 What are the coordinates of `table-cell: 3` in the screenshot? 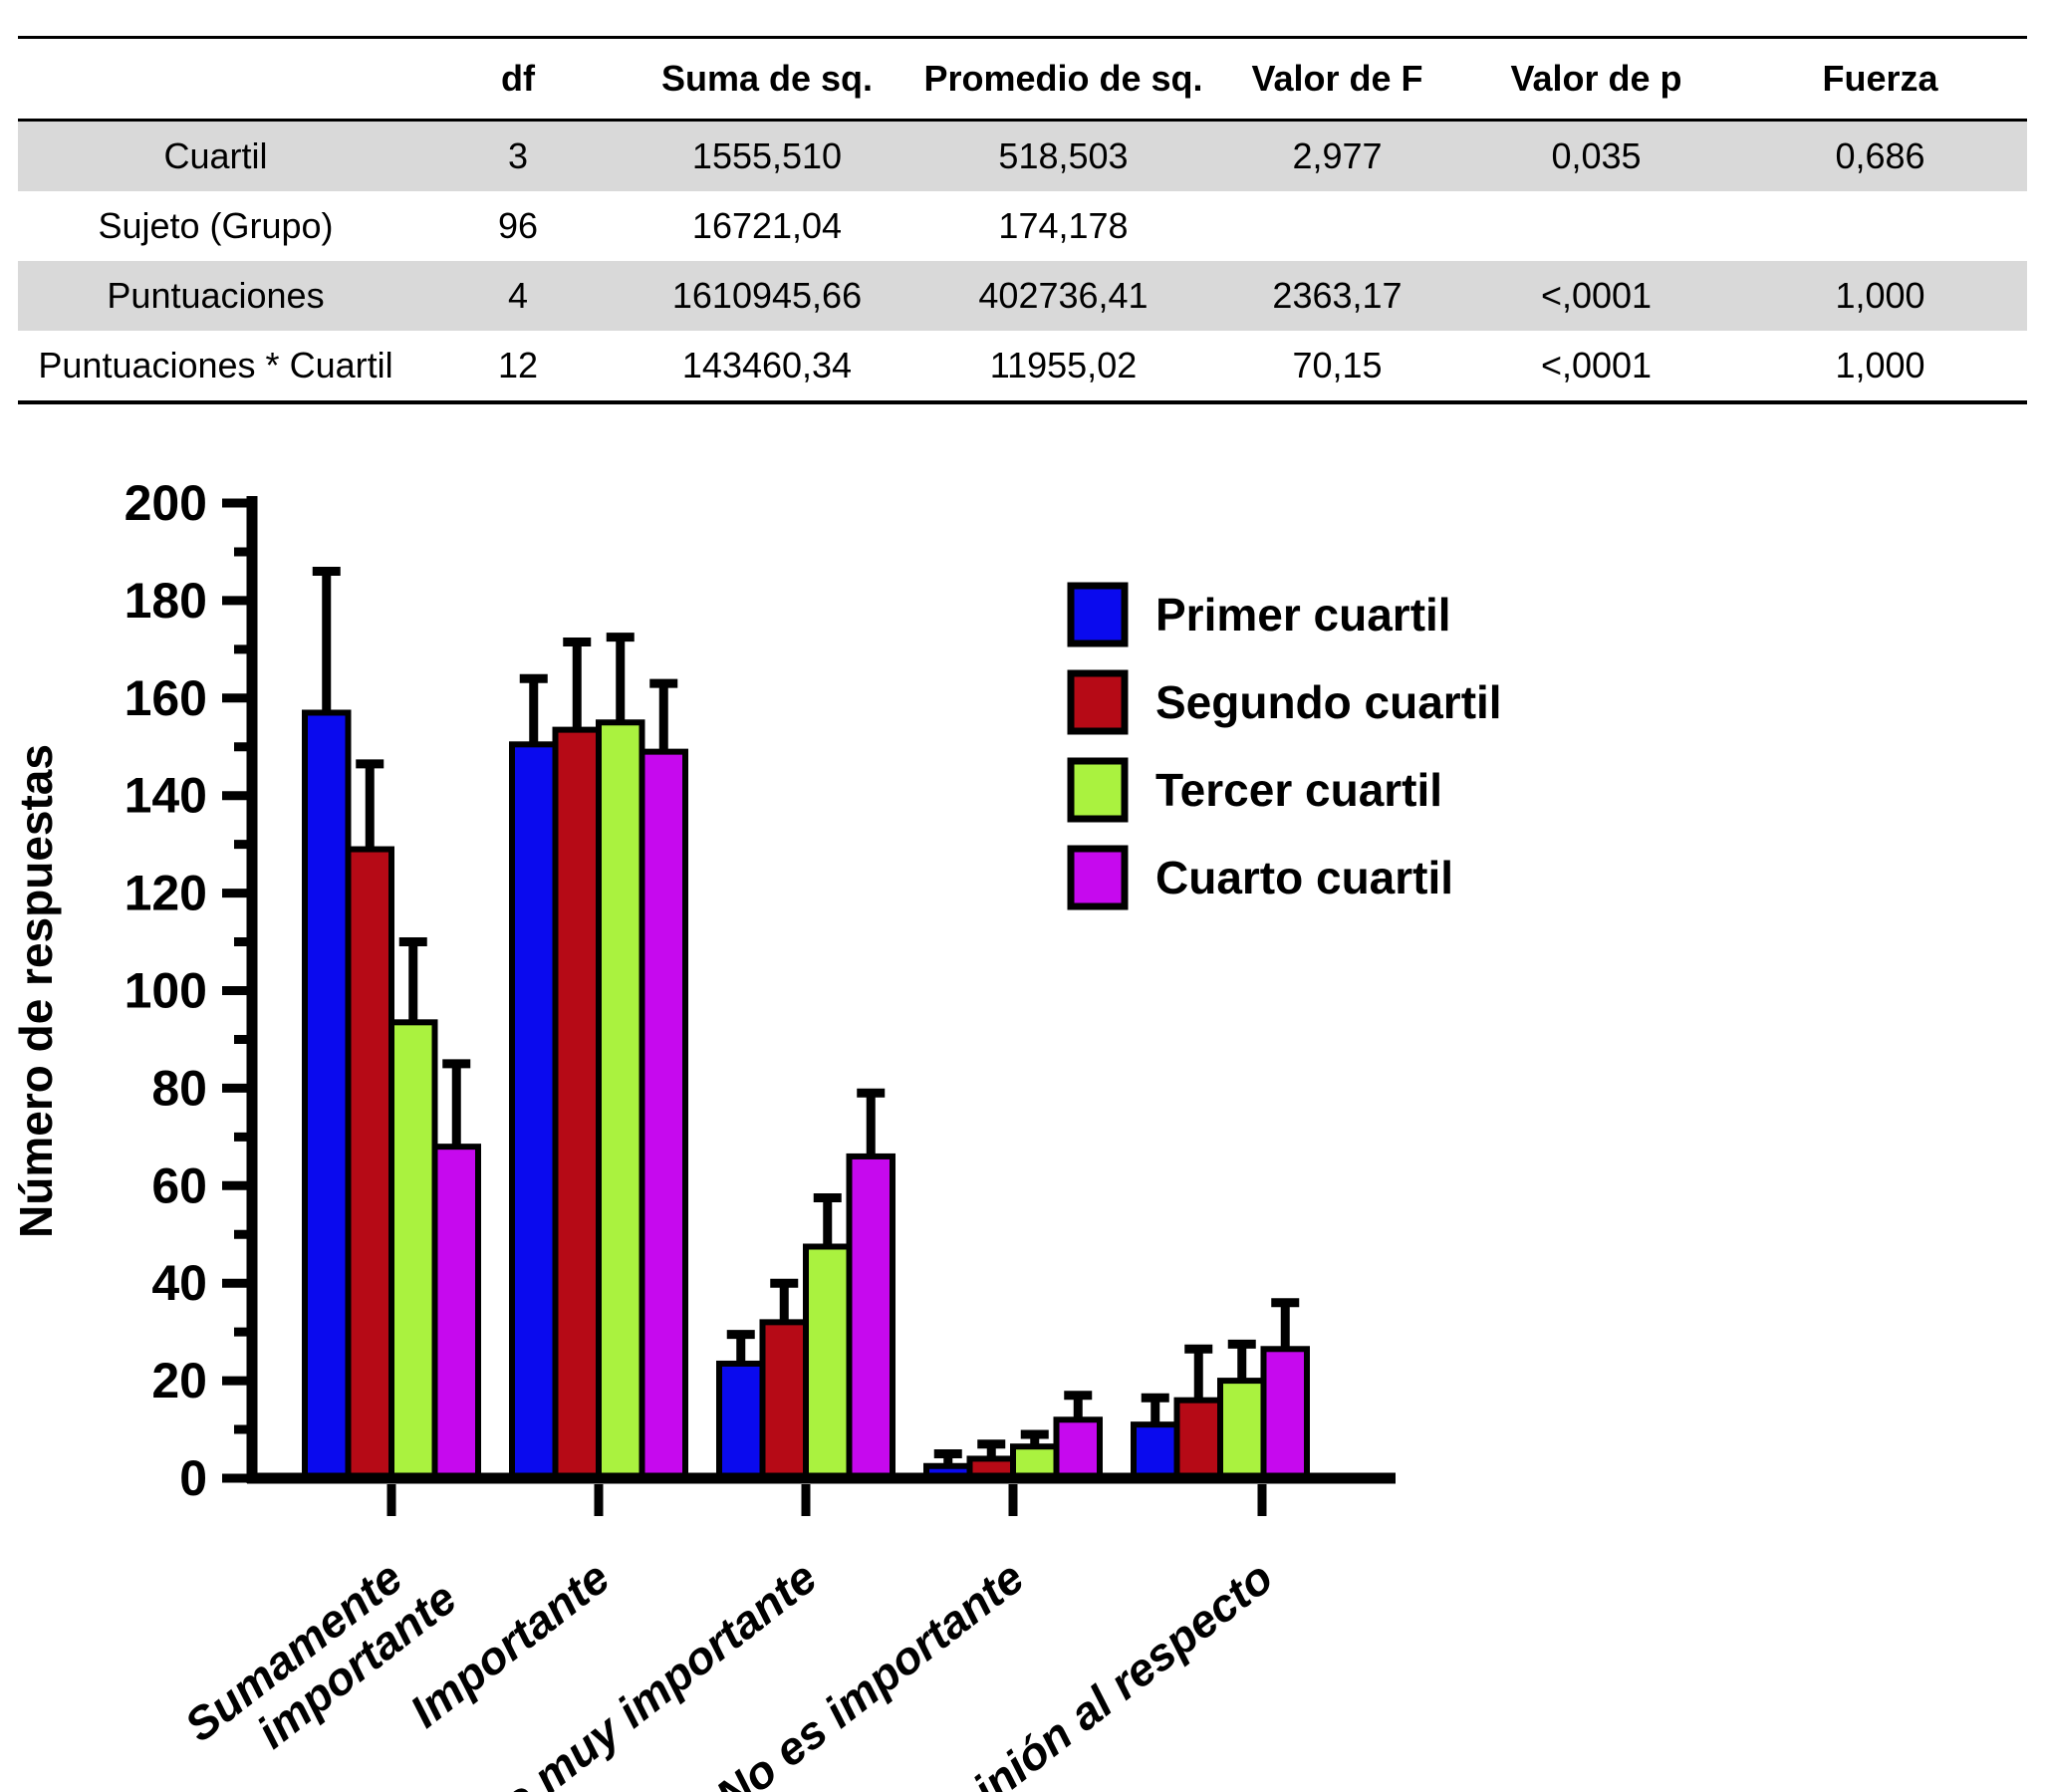 It's located at (518, 156).